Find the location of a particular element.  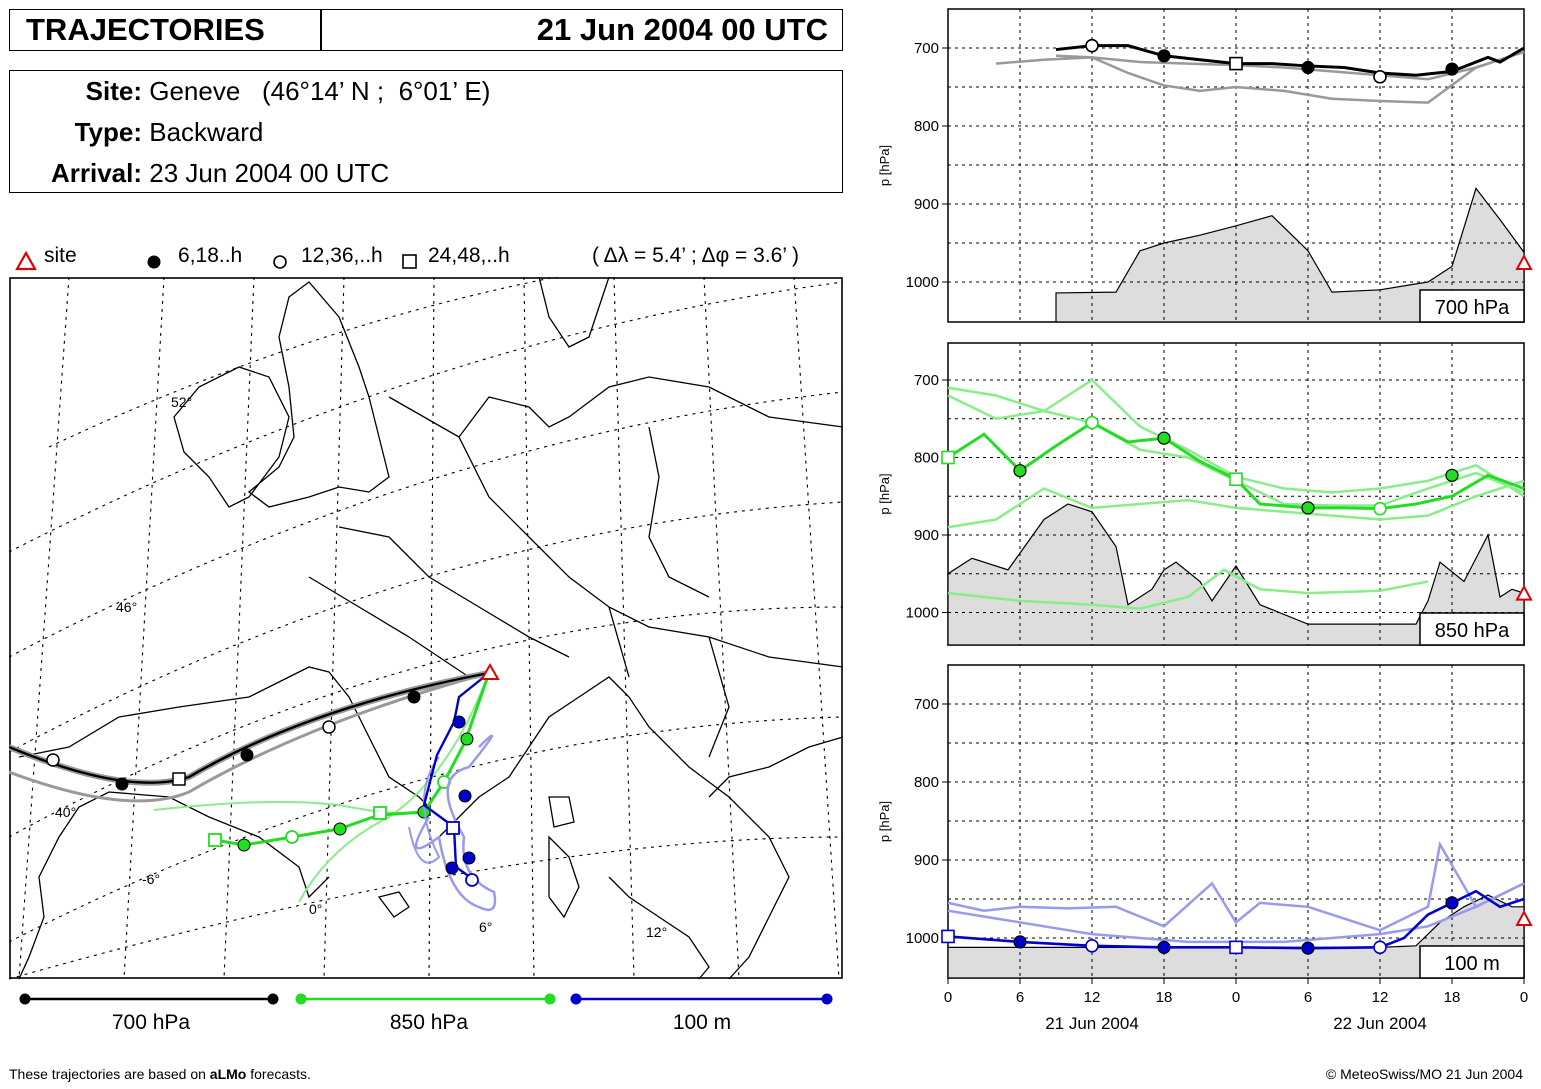

profile-panel-0: 700 800 900 1000 p [hPa] 700 hPa is located at coordinates (1205, 165).